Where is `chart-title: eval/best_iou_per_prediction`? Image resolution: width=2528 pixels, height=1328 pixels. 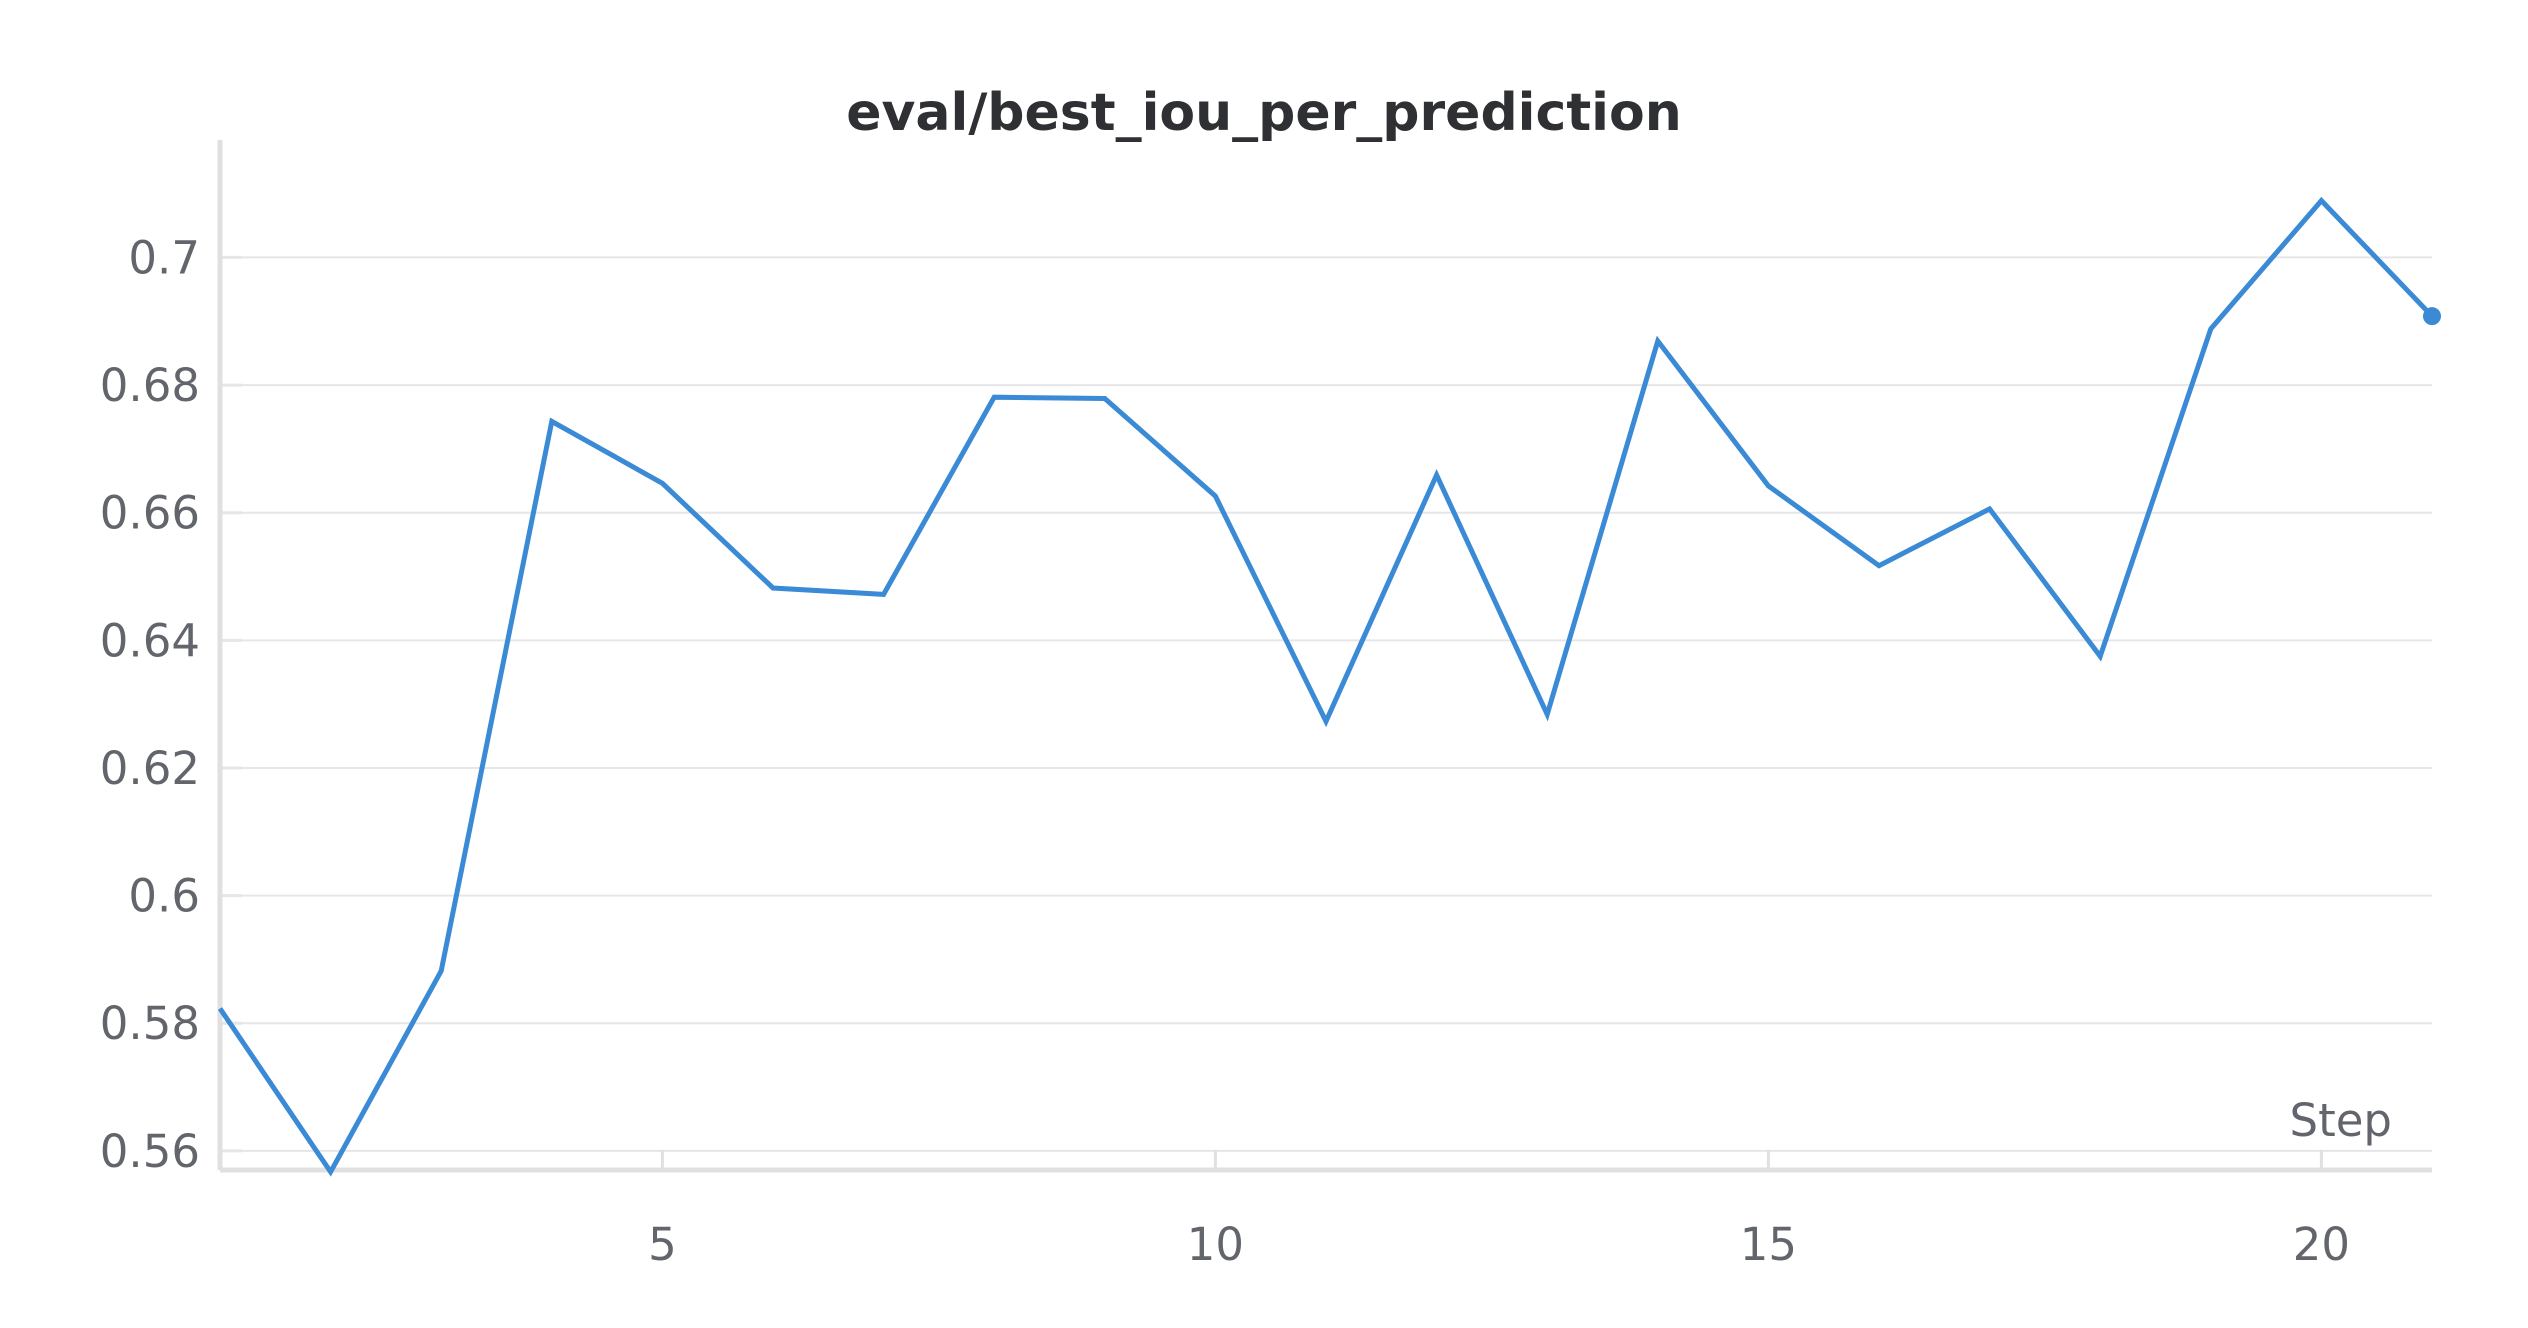
chart-title: eval/best_iou_per_prediction is located at coordinates (1264, 113).